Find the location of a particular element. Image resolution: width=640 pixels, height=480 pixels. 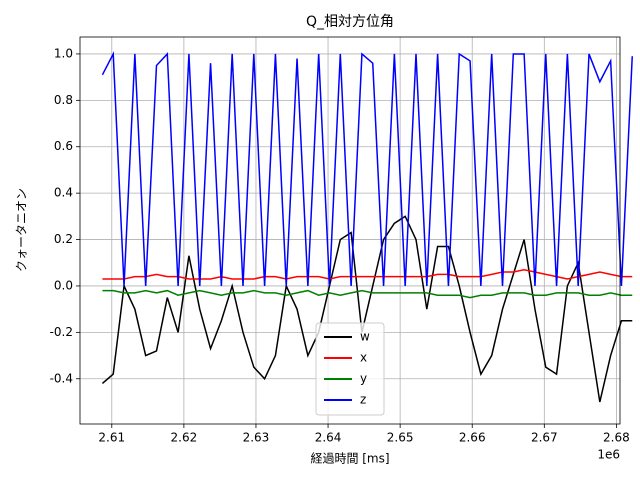

y-tick-label: 0.4 is located at coordinates (63, 193).